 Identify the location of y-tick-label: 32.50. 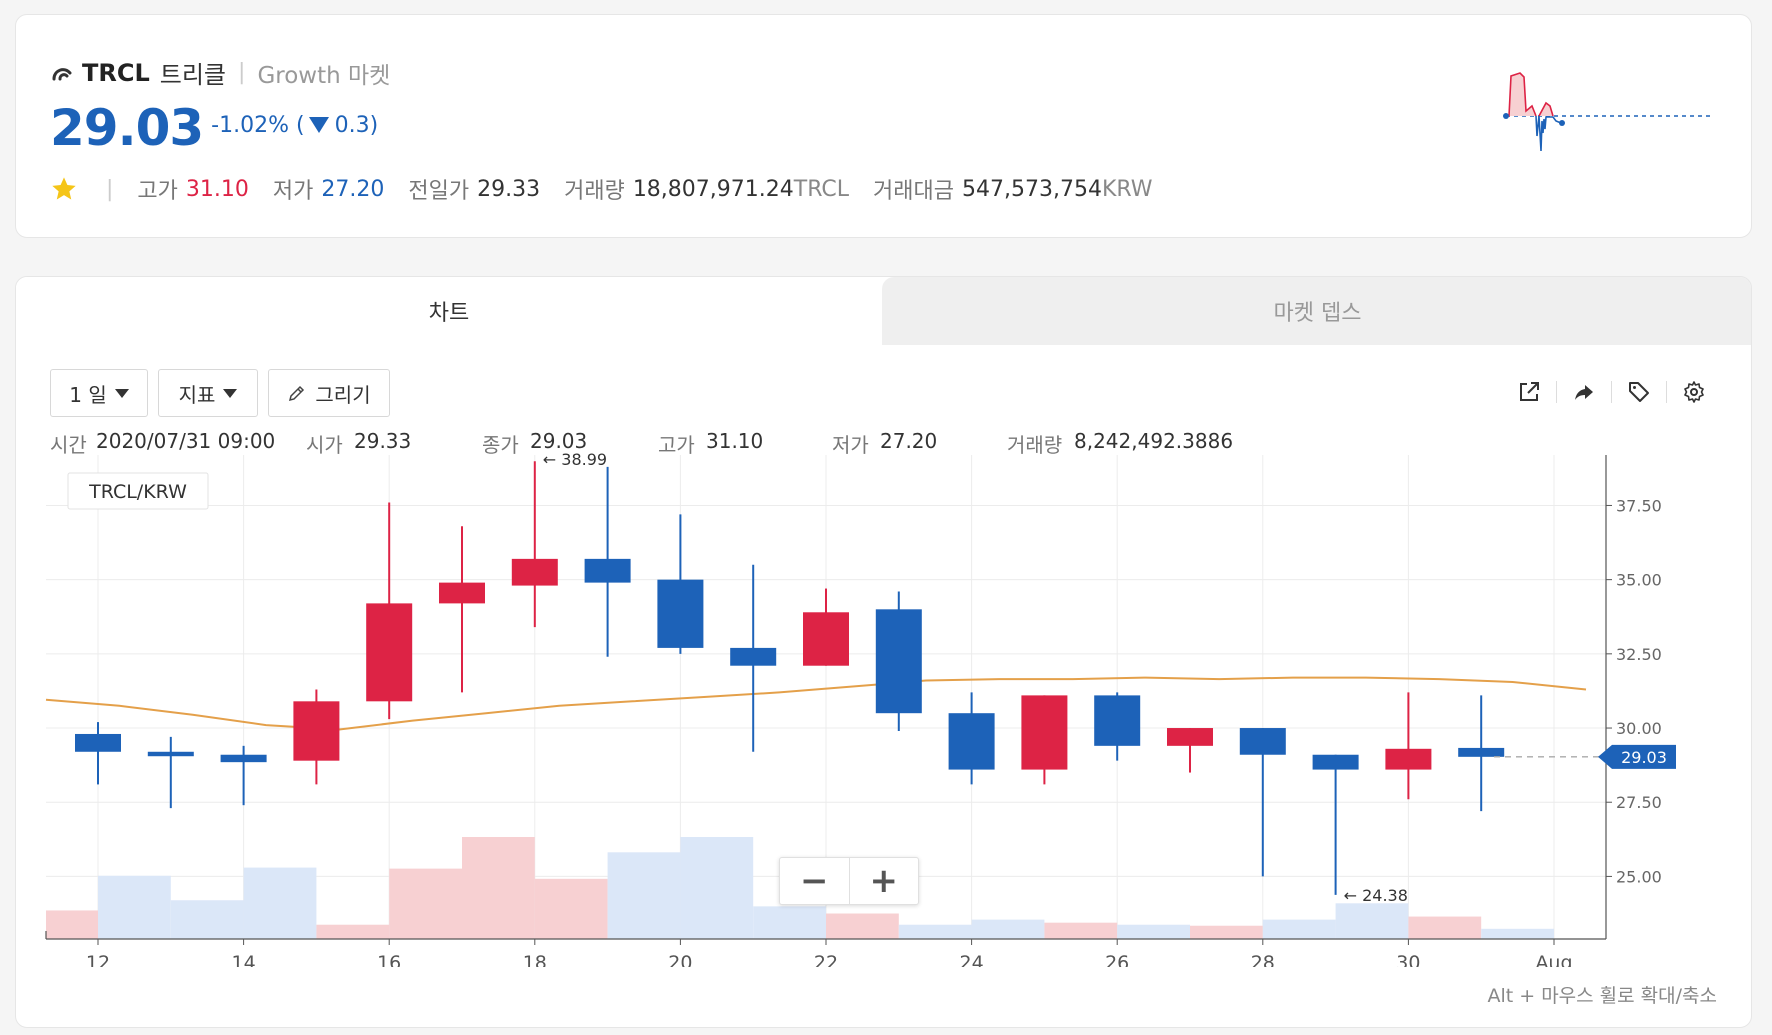
(1639, 654).